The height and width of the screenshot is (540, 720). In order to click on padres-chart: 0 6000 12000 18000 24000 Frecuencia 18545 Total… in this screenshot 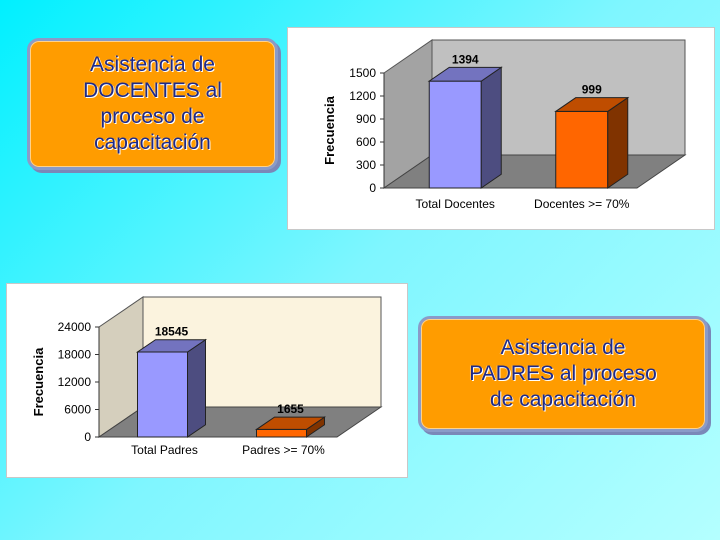, I will do `click(207, 376)`.